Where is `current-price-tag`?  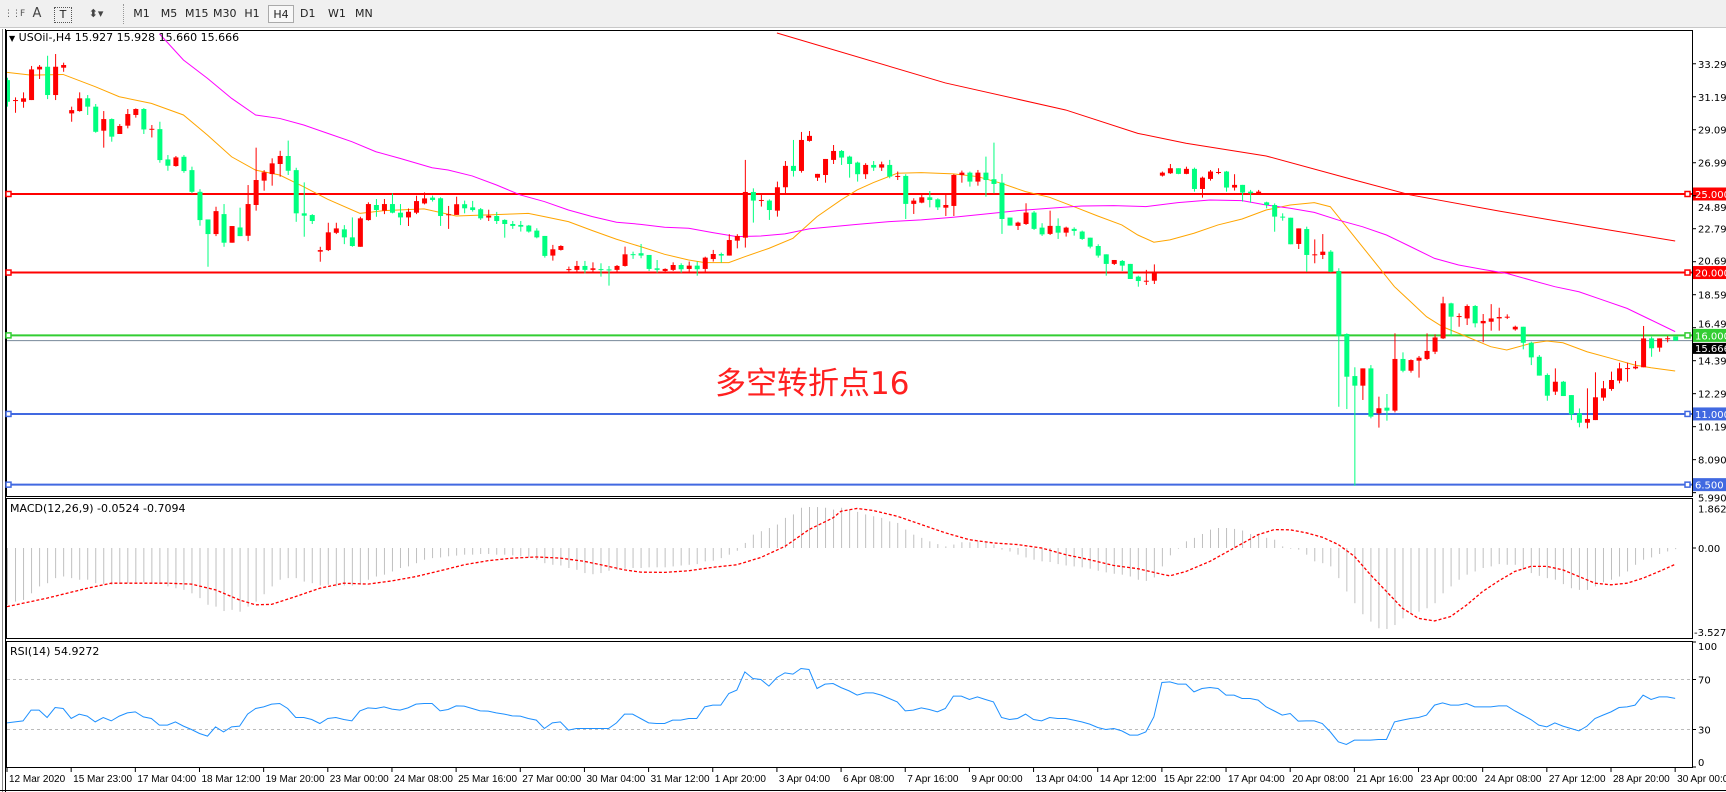 current-price-tag is located at coordinates (1709, 348).